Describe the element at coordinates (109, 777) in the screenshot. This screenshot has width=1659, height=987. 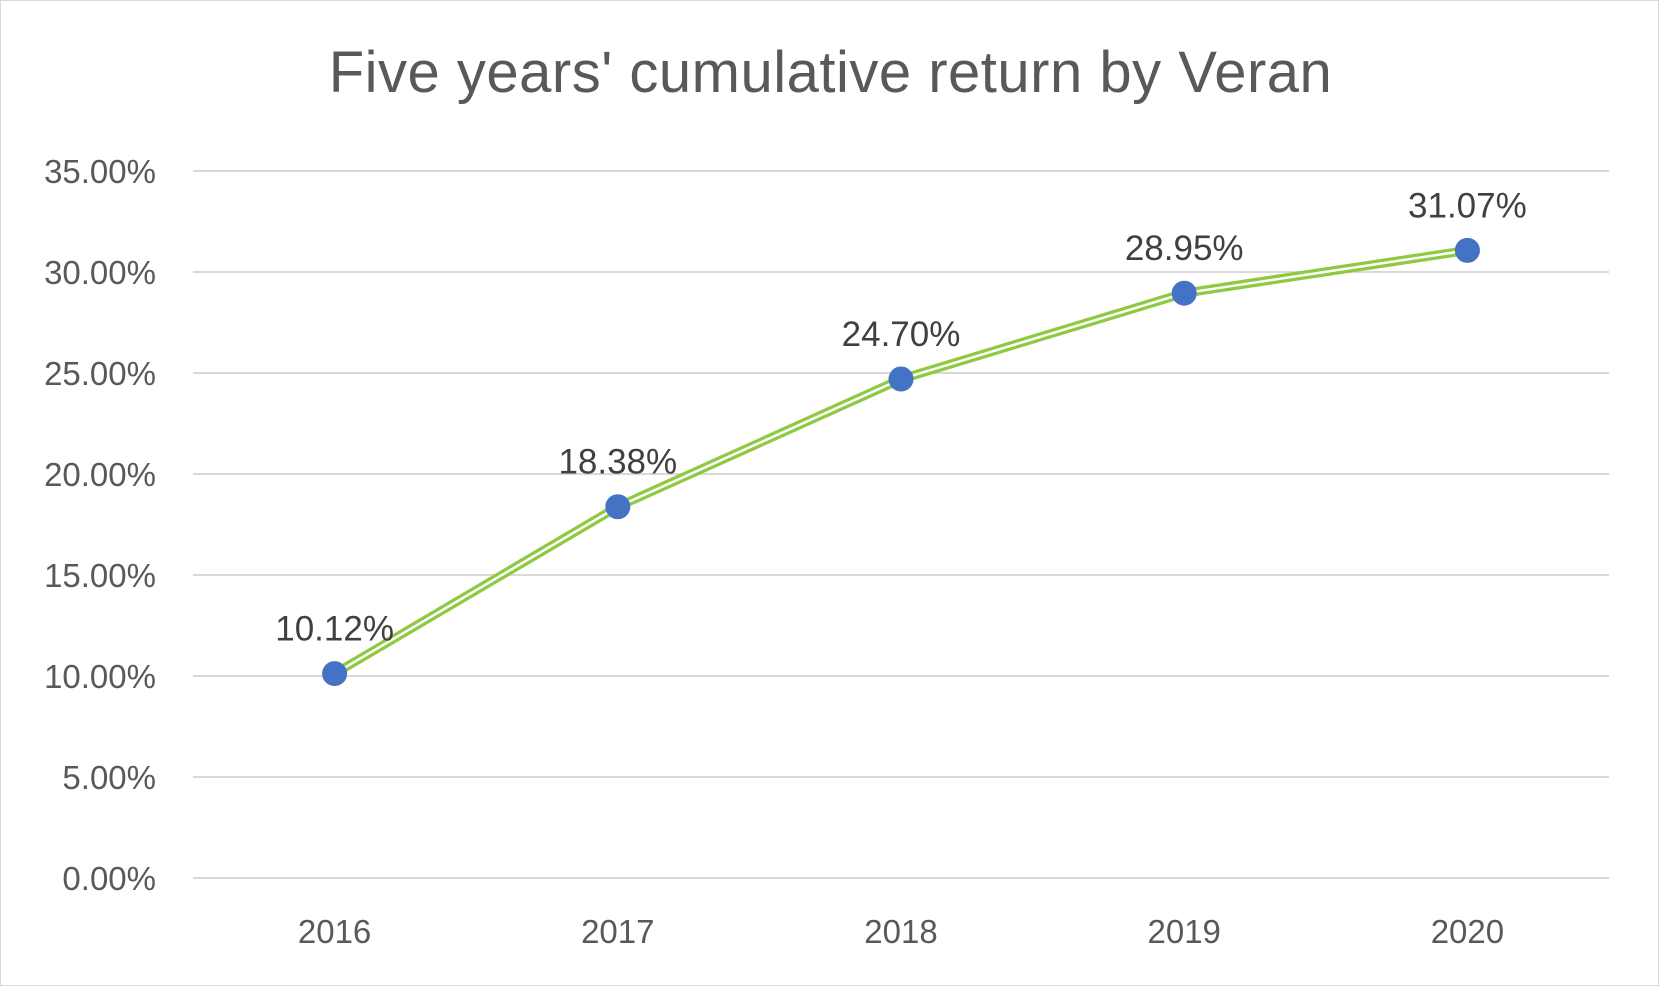
I see `y-tick-label: 5.00%` at that location.